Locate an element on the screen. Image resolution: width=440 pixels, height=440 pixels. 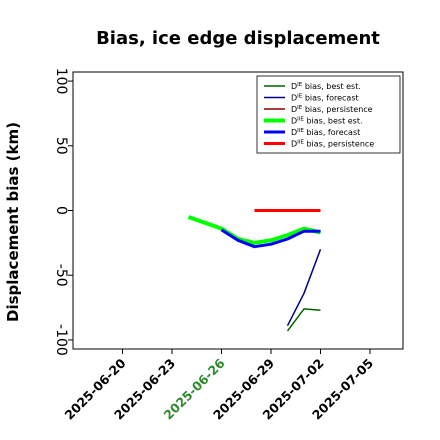
y-tick-label: 50 is located at coordinates (61, 146).